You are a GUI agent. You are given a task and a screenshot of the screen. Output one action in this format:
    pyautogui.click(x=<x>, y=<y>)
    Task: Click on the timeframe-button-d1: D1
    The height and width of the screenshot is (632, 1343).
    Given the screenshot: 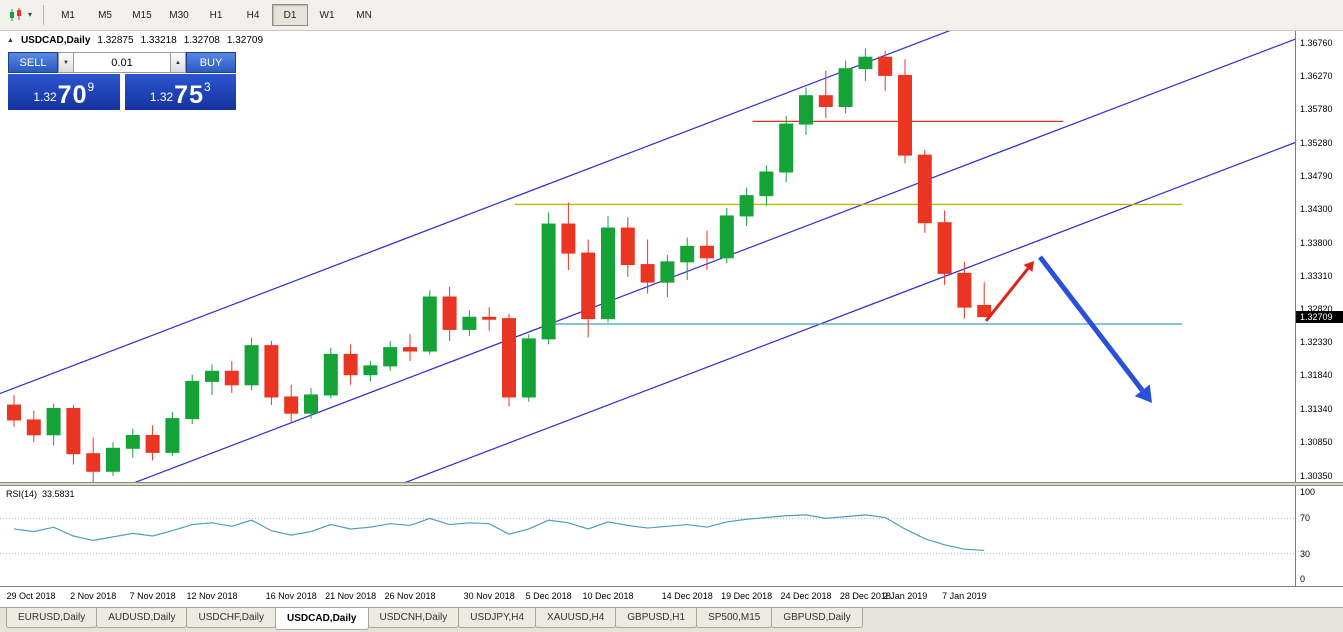 What is the action you would take?
    pyautogui.click(x=290, y=15)
    